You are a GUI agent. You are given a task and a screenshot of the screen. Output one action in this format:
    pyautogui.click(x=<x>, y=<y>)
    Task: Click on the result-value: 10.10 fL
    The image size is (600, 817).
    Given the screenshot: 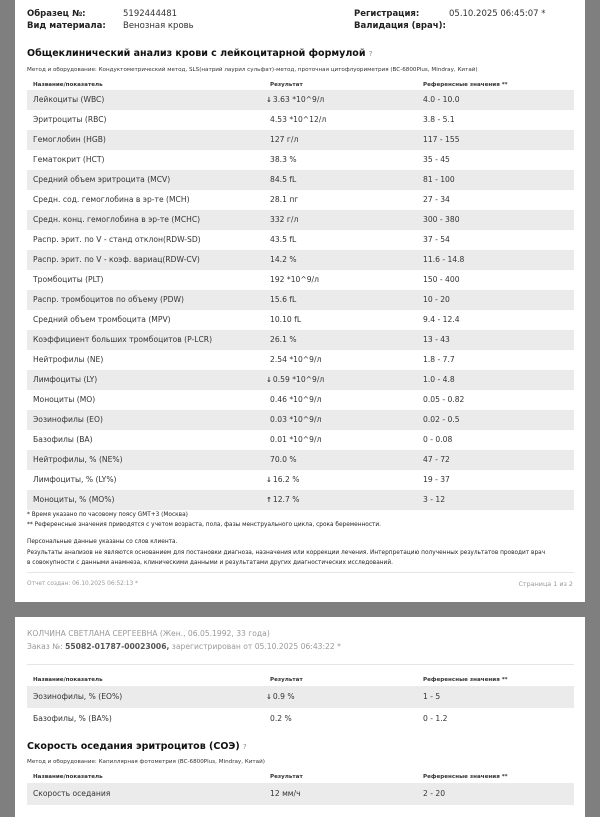 What is the action you would take?
    pyautogui.click(x=286, y=319)
    